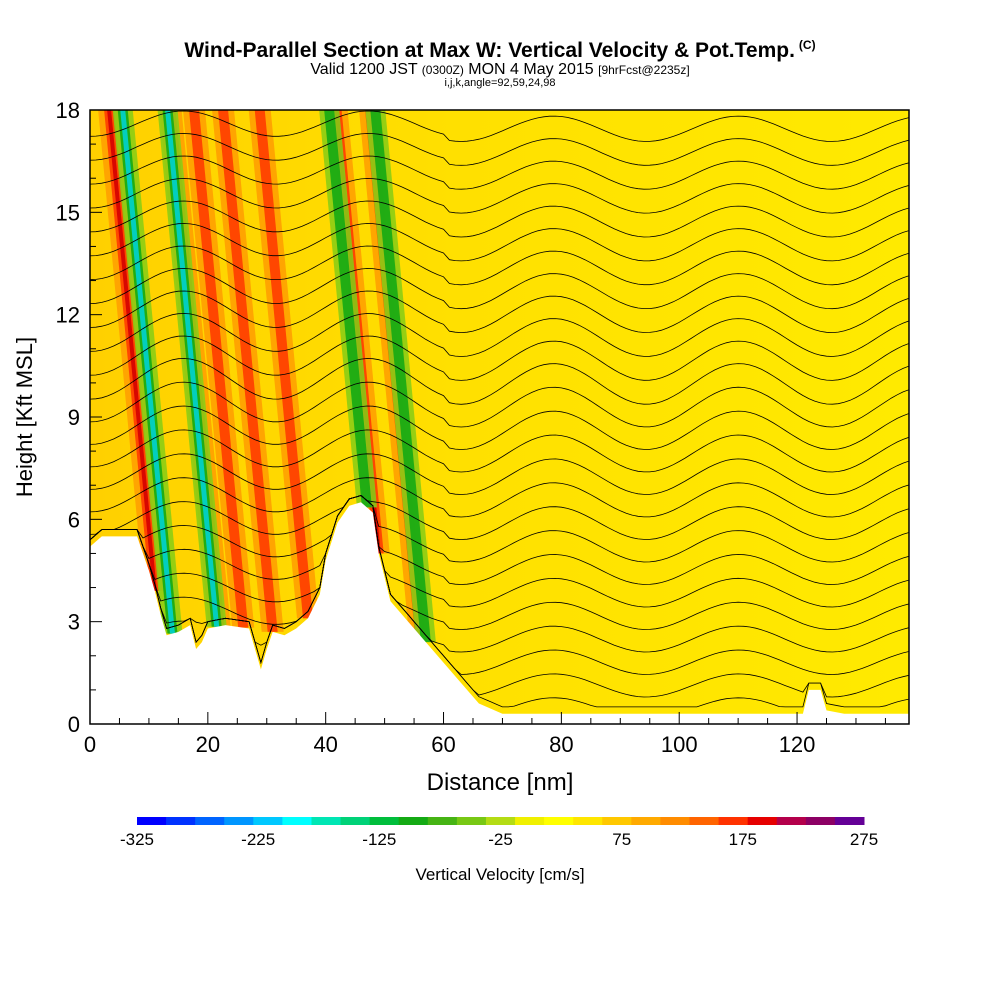 The image size is (1000, 1000). I want to click on x-tick-label: 120, so click(797, 744).